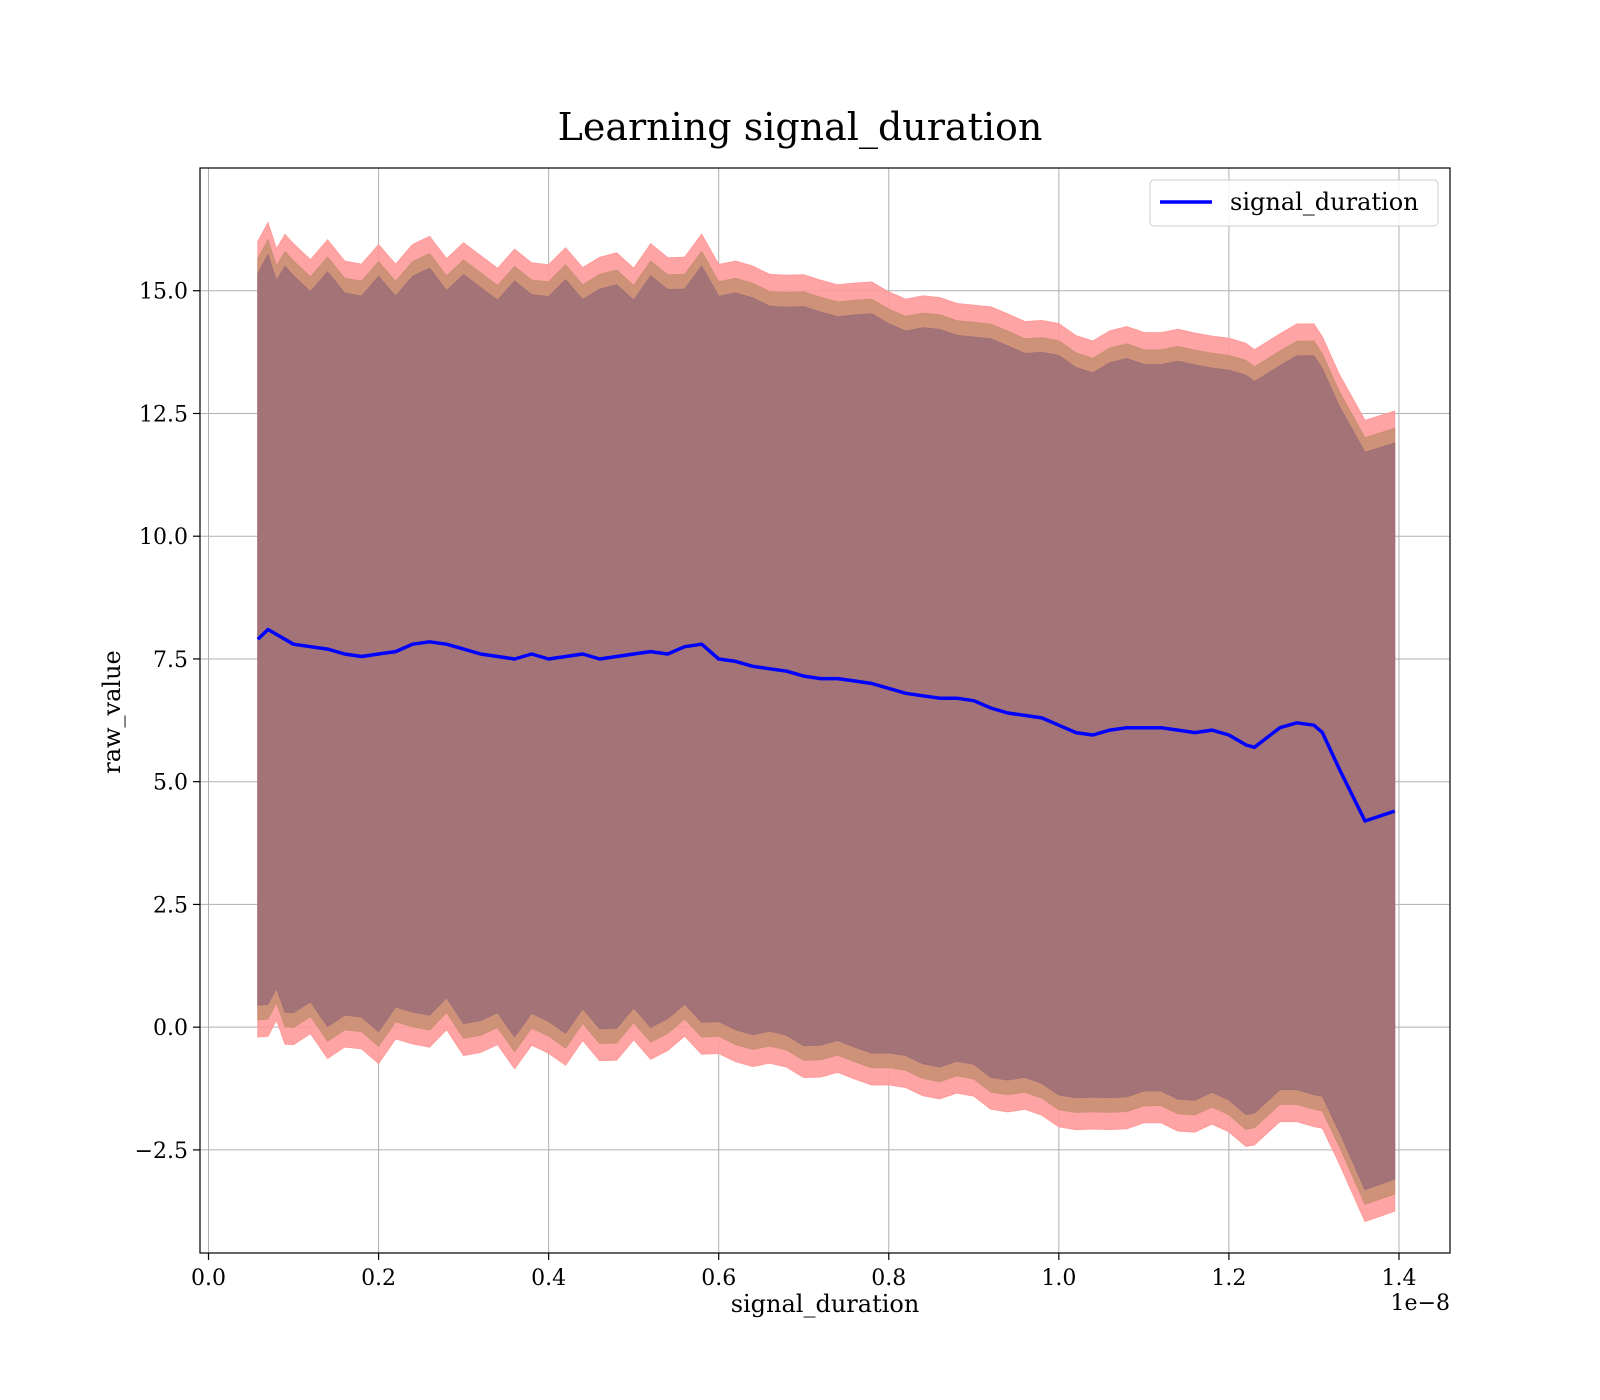  What do you see at coordinates (1398, 1278) in the screenshot?
I see `x-tick-label: 1.4` at bounding box center [1398, 1278].